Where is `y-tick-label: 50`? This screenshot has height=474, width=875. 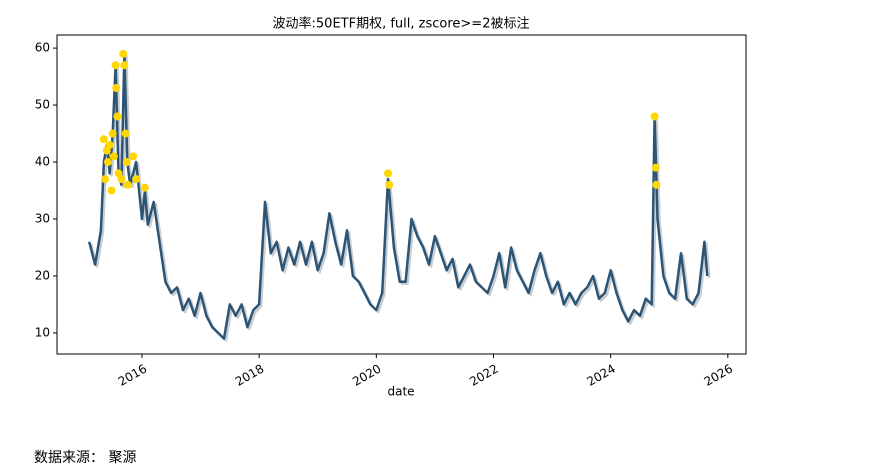 y-tick-label: 50 is located at coordinates (42, 105).